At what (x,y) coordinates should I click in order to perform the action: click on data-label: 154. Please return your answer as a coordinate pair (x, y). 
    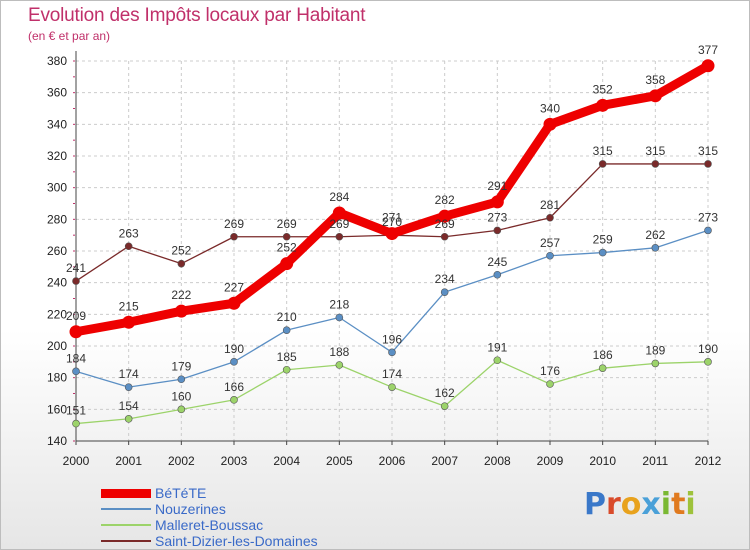
    Looking at the image, I should click on (129, 406).